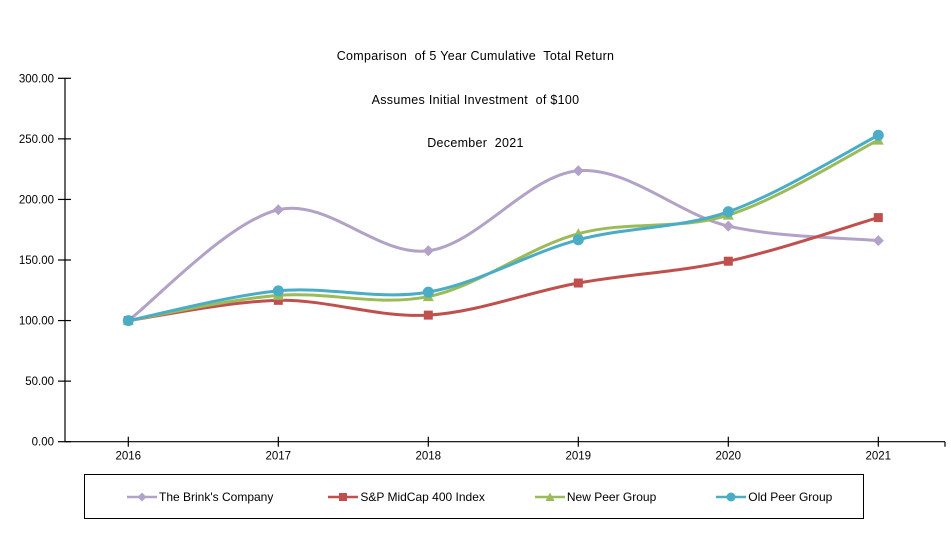 The width and height of the screenshot is (951, 534). I want to click on legend-item-the-brink-s-company: The Brink's Company, so click(200, 497).